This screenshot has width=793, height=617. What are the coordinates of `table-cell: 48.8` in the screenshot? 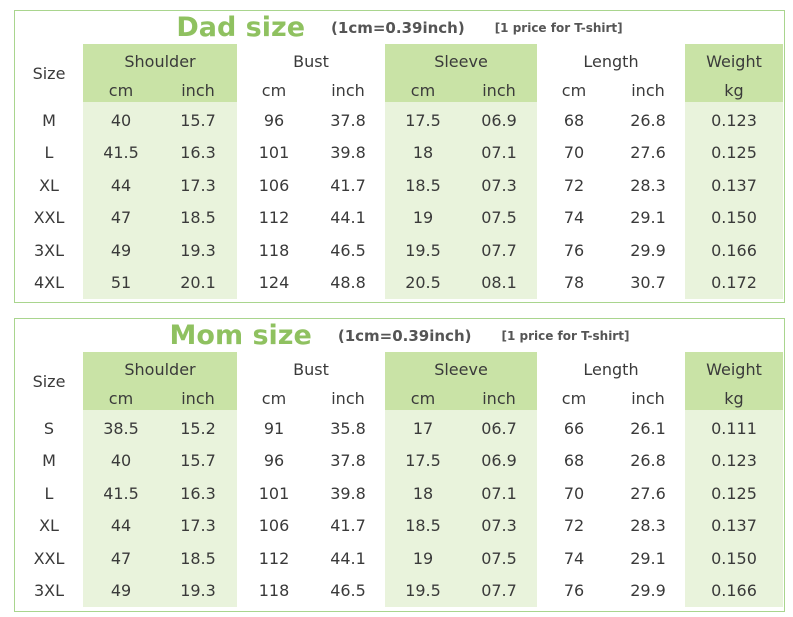 It's located at (348, 283).